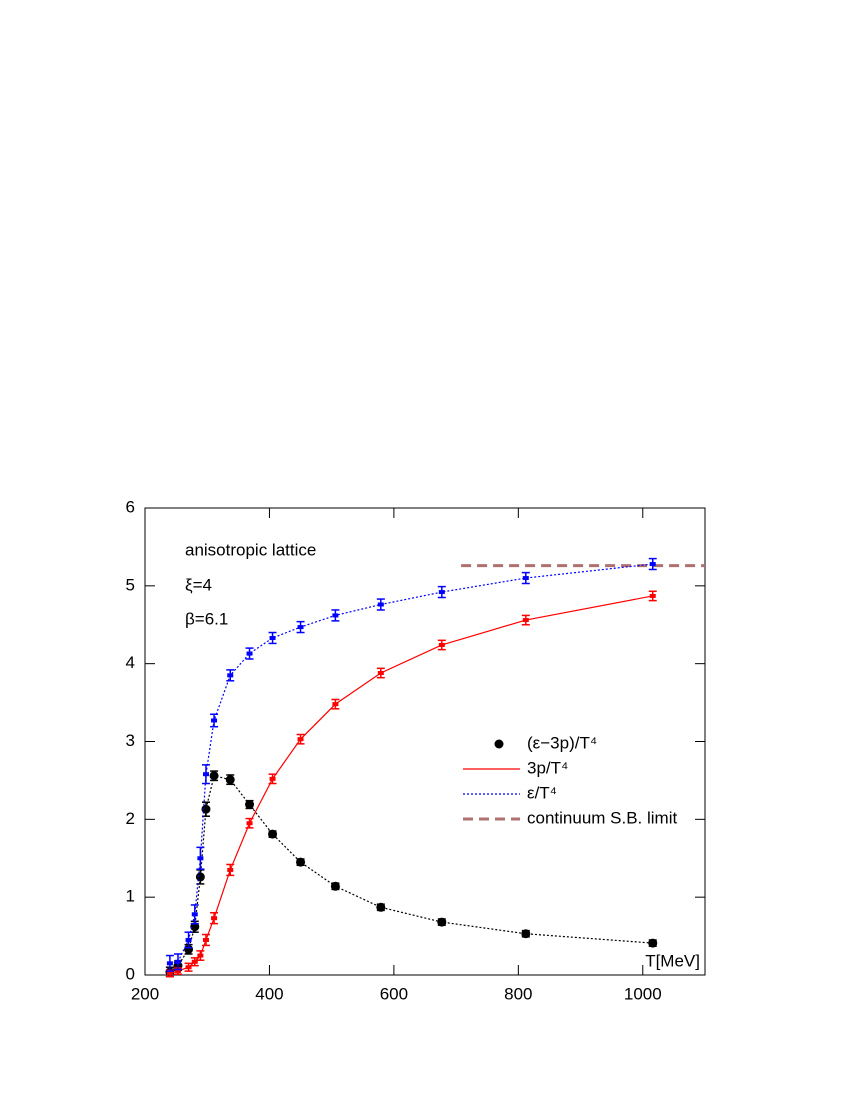  Describe the element at coordinates (394, 993) in the screenshot. I see `x-tick-label: 600` at that location.